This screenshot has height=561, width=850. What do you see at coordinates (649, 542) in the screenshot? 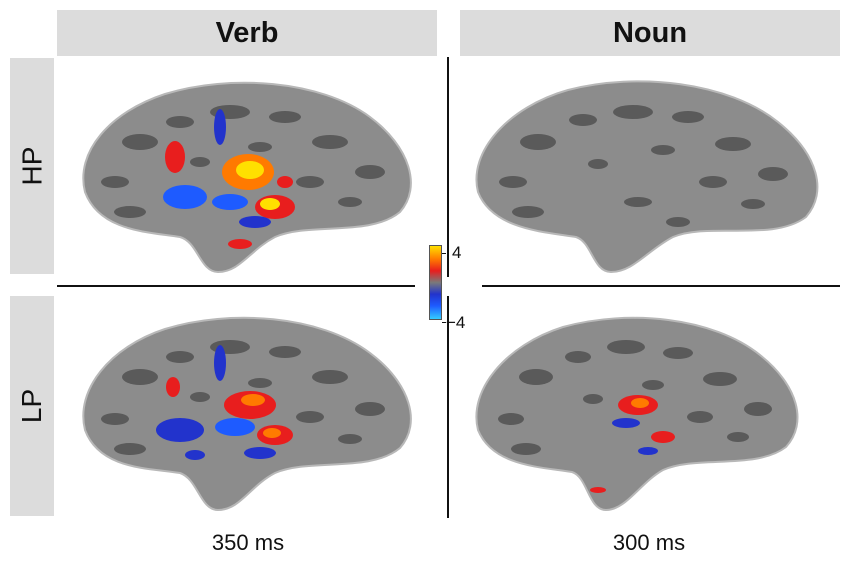
I see `time-label-noun: 300 ms` at bounding box center [649, 542].